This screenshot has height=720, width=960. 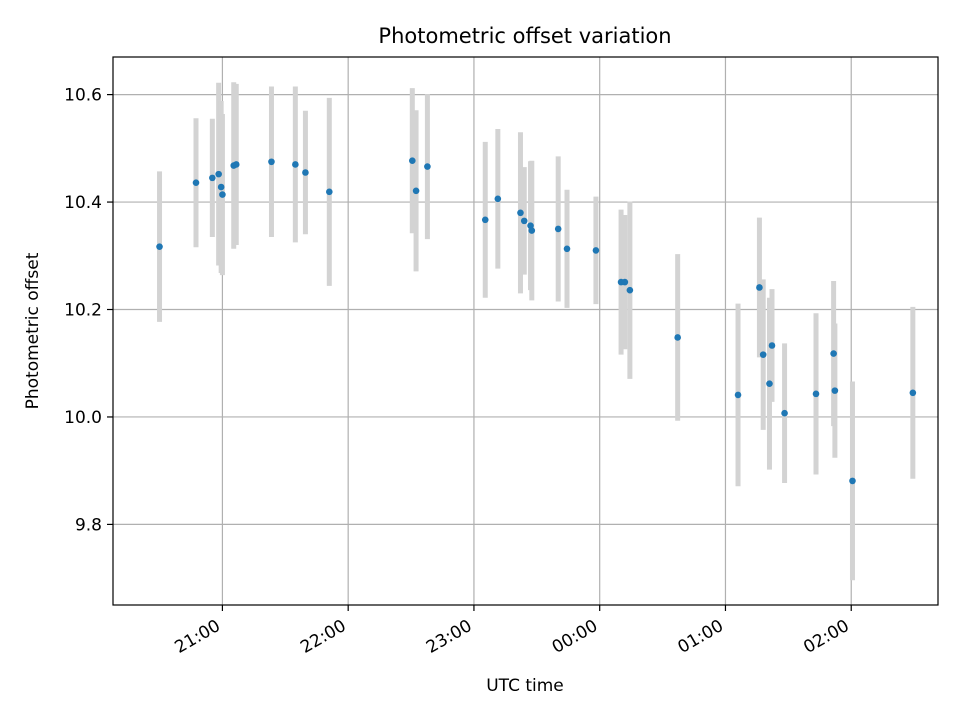 What do you see at coordinates (33, 330) in the screenshot?
I see `y-axis-title: Photometric offset` at bounding box center [33, 330].